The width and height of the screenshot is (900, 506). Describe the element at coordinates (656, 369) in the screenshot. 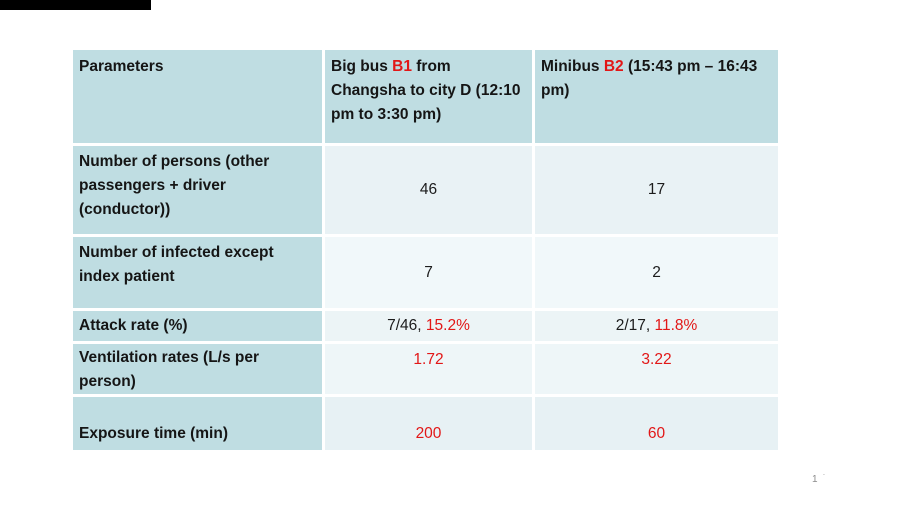

I see `cell-ventilation-b2: 3.22` at that location.